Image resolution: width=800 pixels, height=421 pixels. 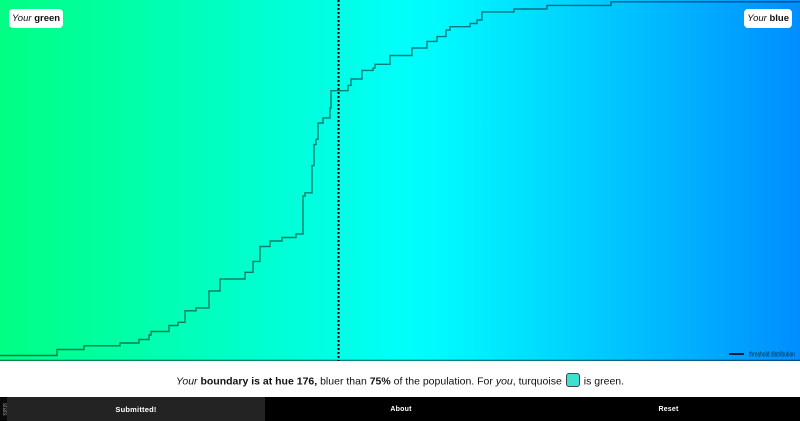 What do you see at coordinates (772, 355) in the screenshot?
I see `svg-text: threshold distribution` at bounding box center [772, 355].